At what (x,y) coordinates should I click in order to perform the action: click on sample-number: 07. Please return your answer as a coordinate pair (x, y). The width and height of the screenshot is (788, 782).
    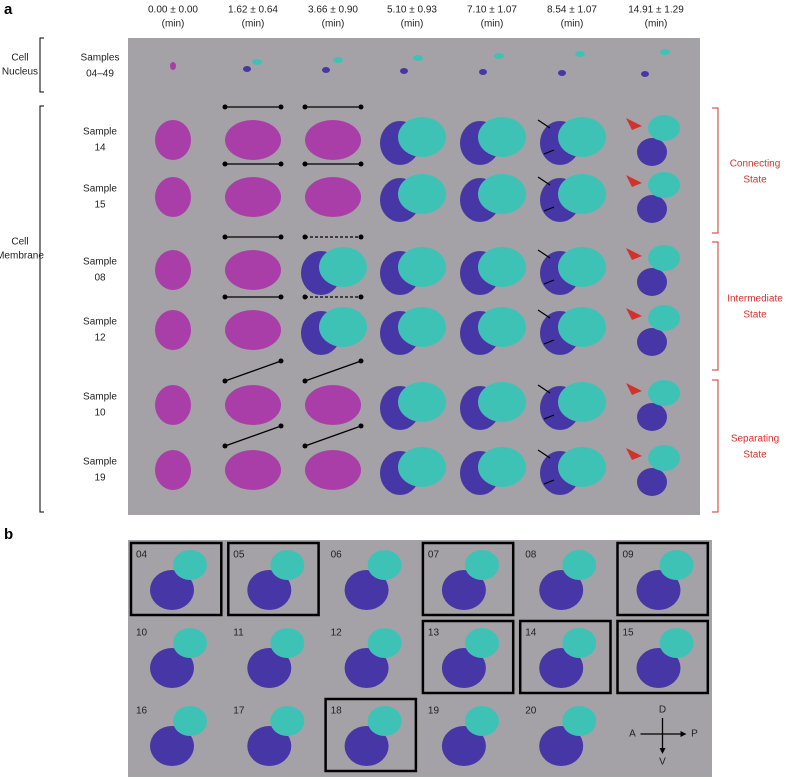
    Looking at the image, I should click on (434, 555).